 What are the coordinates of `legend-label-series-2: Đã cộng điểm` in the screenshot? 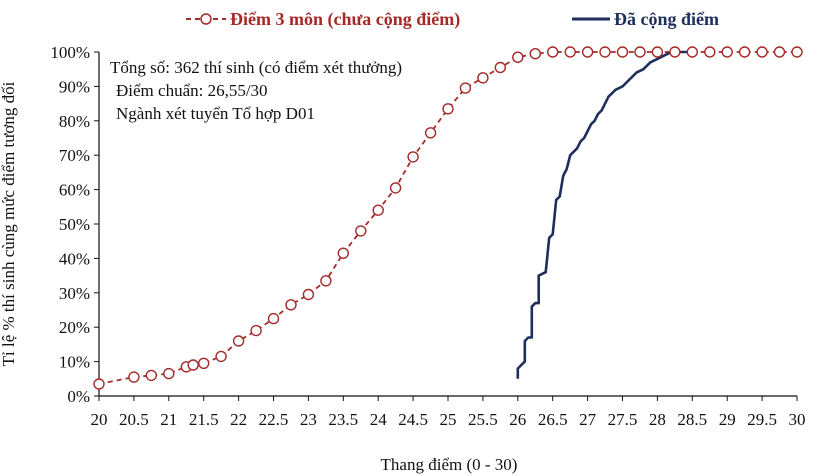 It's located at (666, 19).